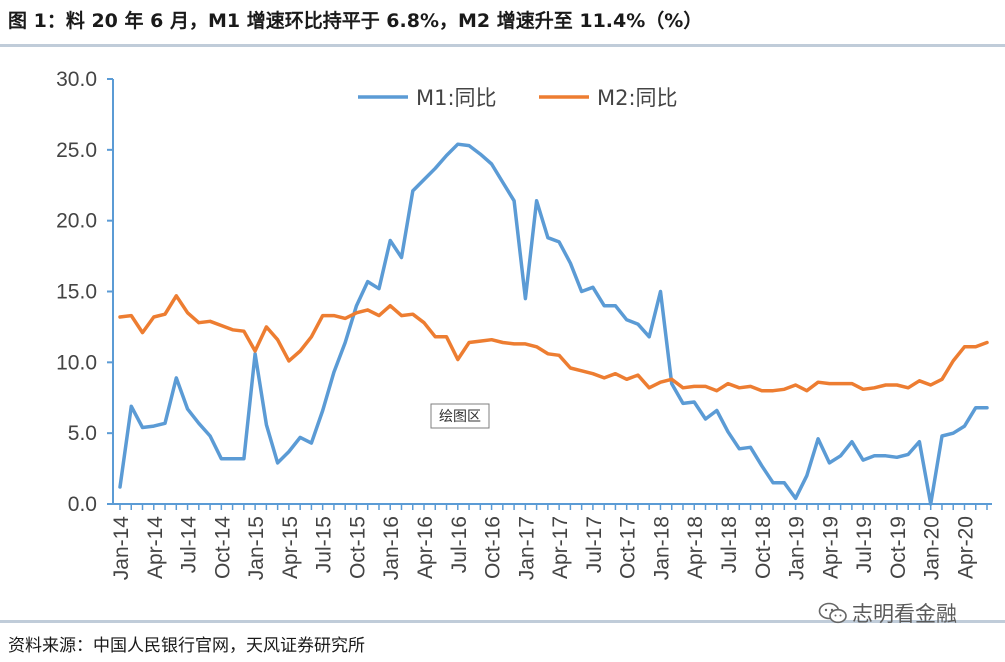  Describe the element at coordinates (560, 547) in the screenshot. I see `x-tick-label: Apr-17` at that location.